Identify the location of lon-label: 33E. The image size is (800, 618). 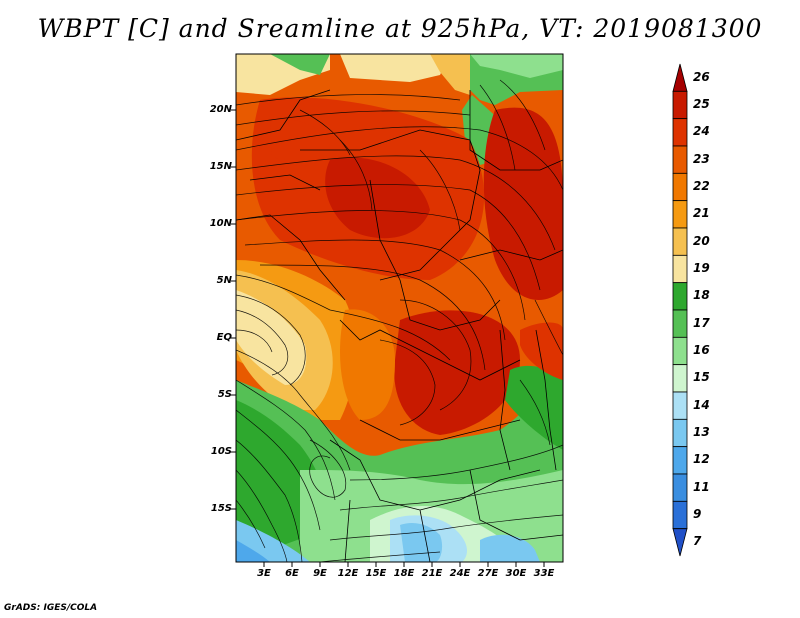
(544, 573).